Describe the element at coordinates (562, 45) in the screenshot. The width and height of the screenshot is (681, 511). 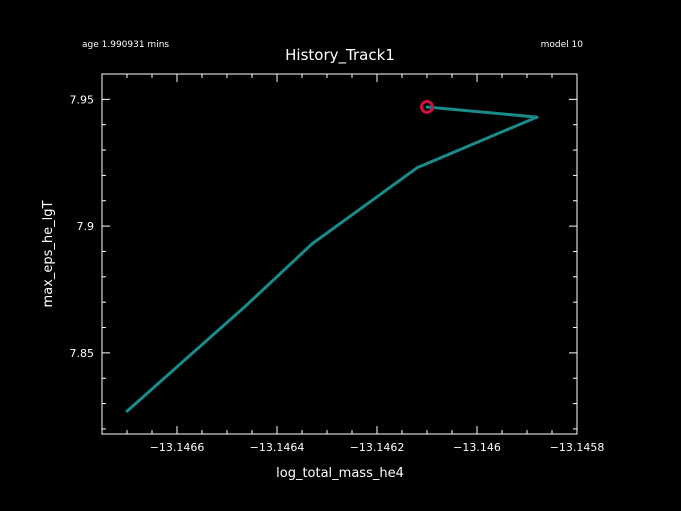
I see `model-label: model 10` at that location.